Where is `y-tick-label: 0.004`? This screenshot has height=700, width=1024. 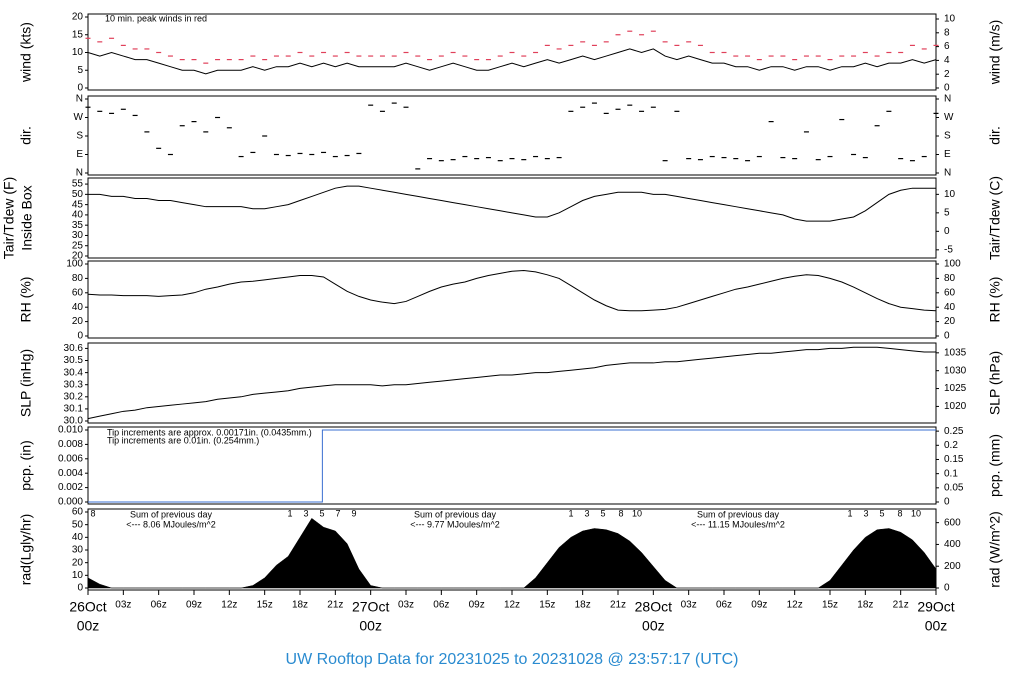
y-tick-label: 0.004 is located at coordinates (70, 473).